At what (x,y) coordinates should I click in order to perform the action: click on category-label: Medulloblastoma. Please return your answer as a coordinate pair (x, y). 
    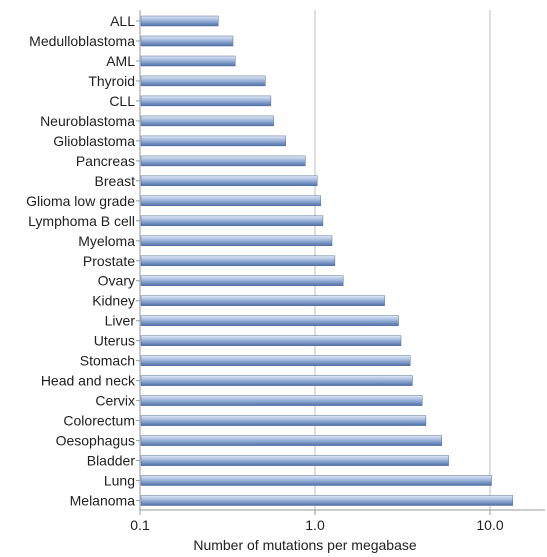
    Looking at the image, I should click on (82, 41).